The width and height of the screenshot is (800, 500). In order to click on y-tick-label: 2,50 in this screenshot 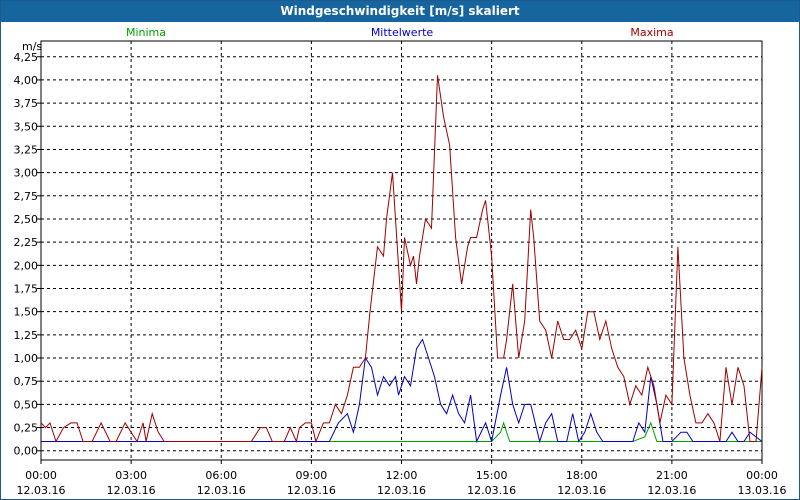, I will do `click(26, 219)`.